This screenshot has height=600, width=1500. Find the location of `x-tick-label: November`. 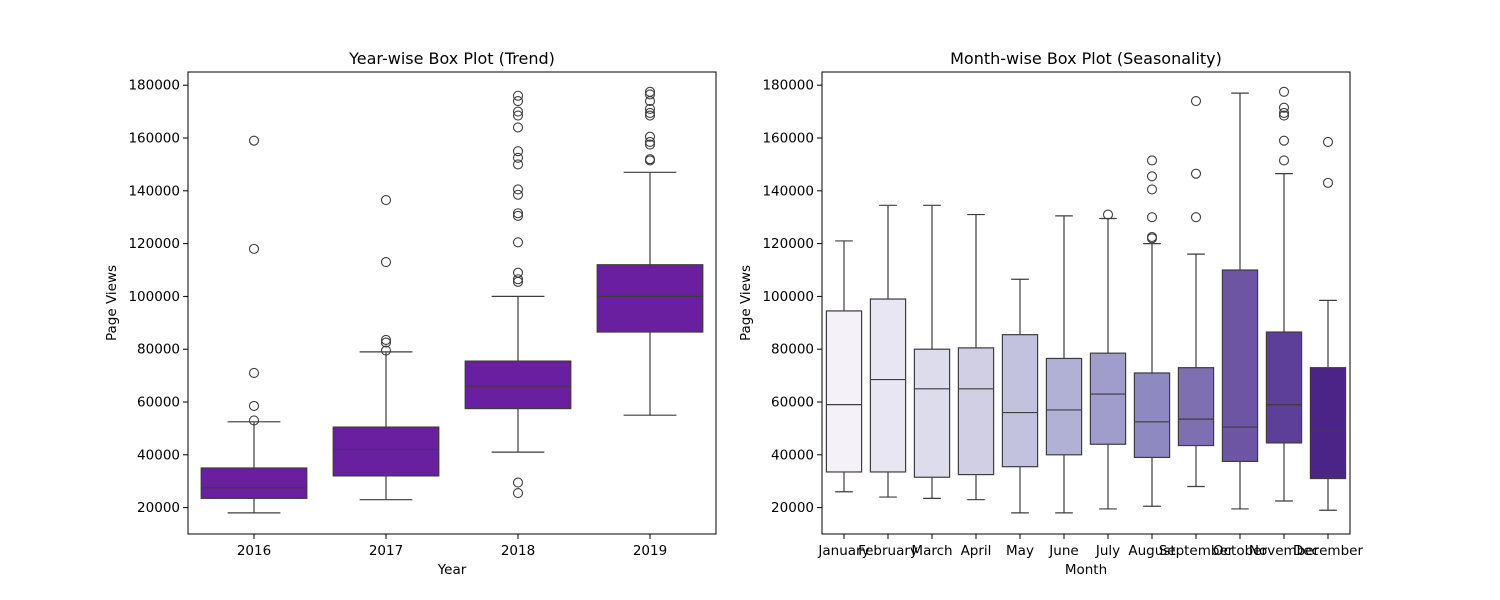

x-tick-label: November is located at coordinates (1284, 551).